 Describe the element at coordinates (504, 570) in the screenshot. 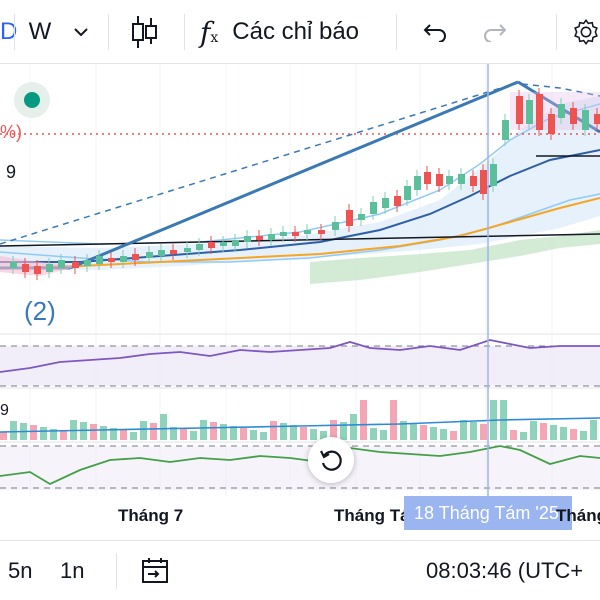

I see `clock-timezone: 08:03:46 (UTC+` at that location.